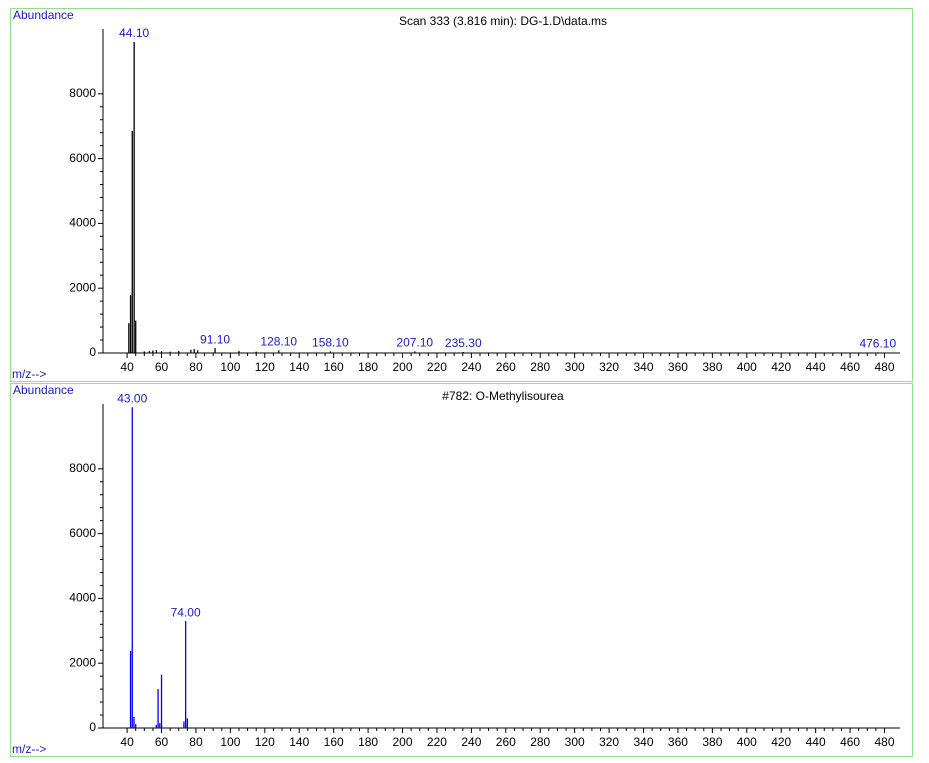 The height and width of the screenshot is (763, 929). Describe the element at coordinates (134, 33) in the screenshot. I see `peak-label: 44.10` at that location.